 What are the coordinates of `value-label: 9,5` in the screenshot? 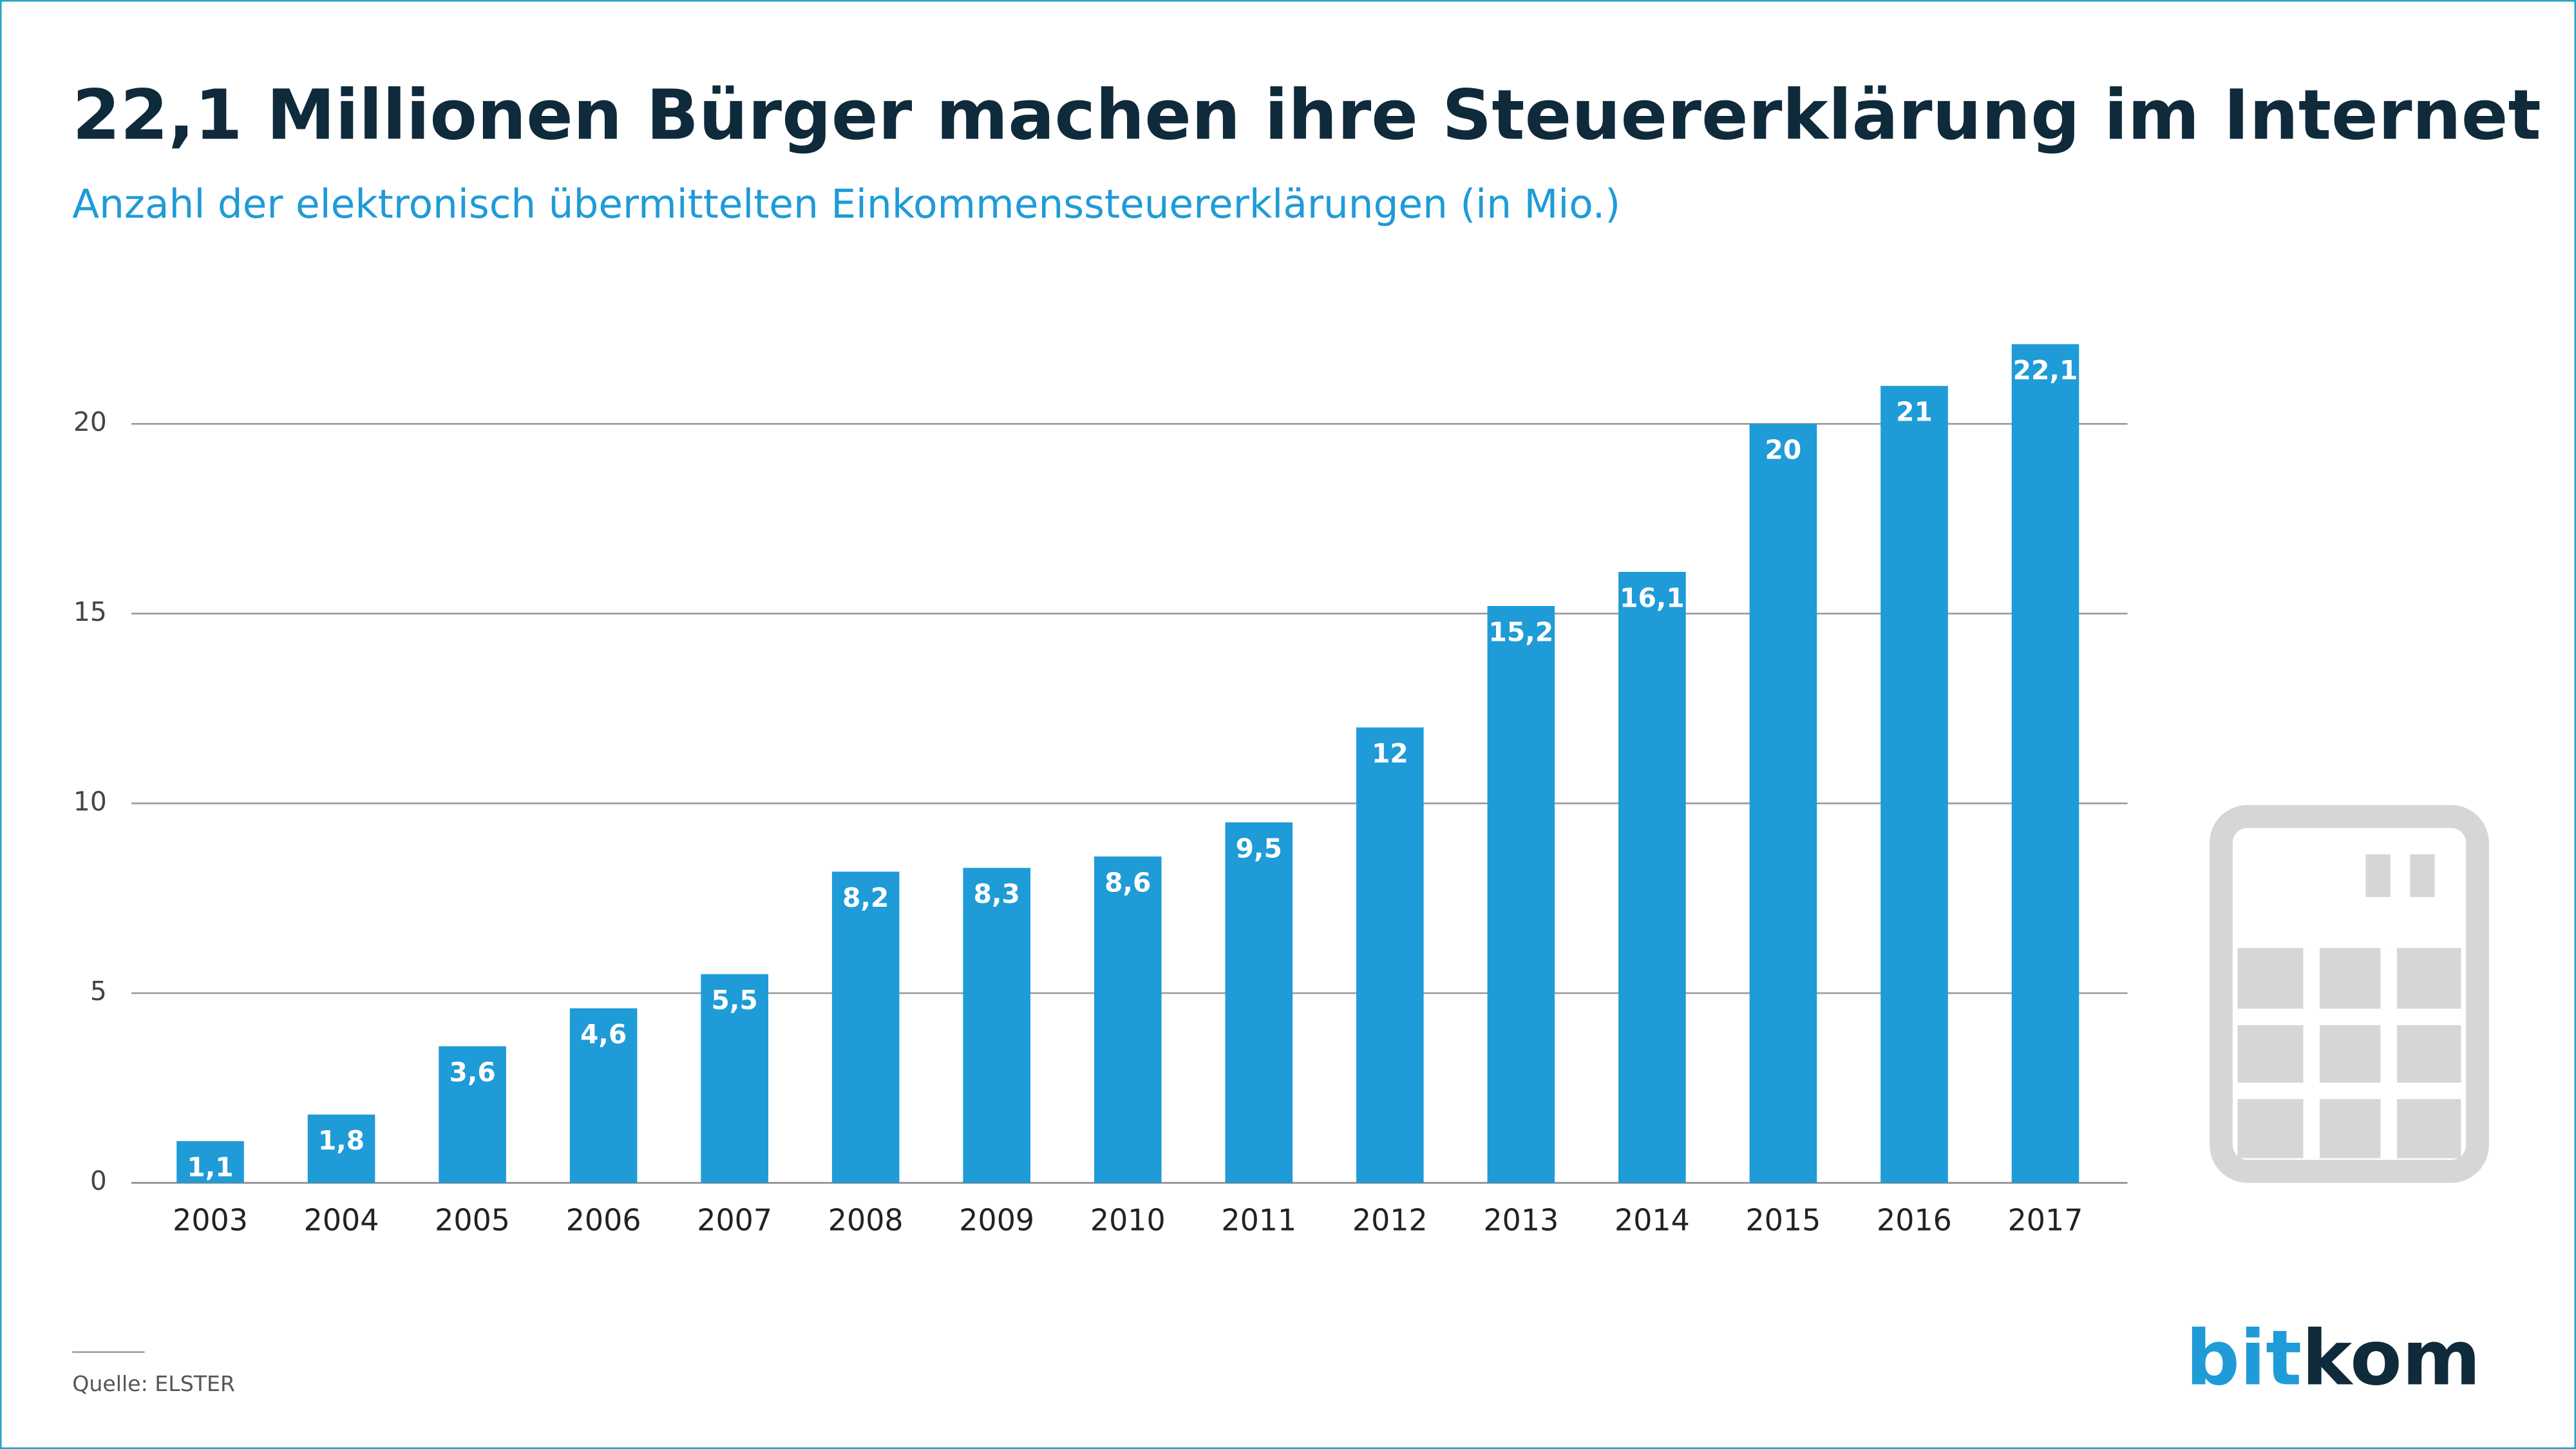 It's located at (1259, 848).